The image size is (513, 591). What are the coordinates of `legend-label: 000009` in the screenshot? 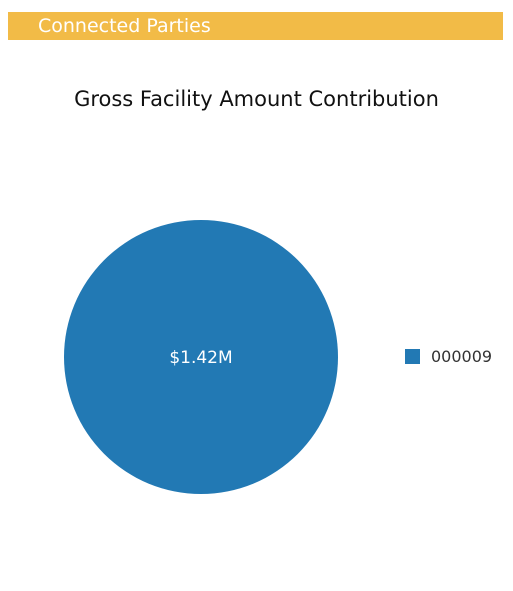 It's located at (461, 356).